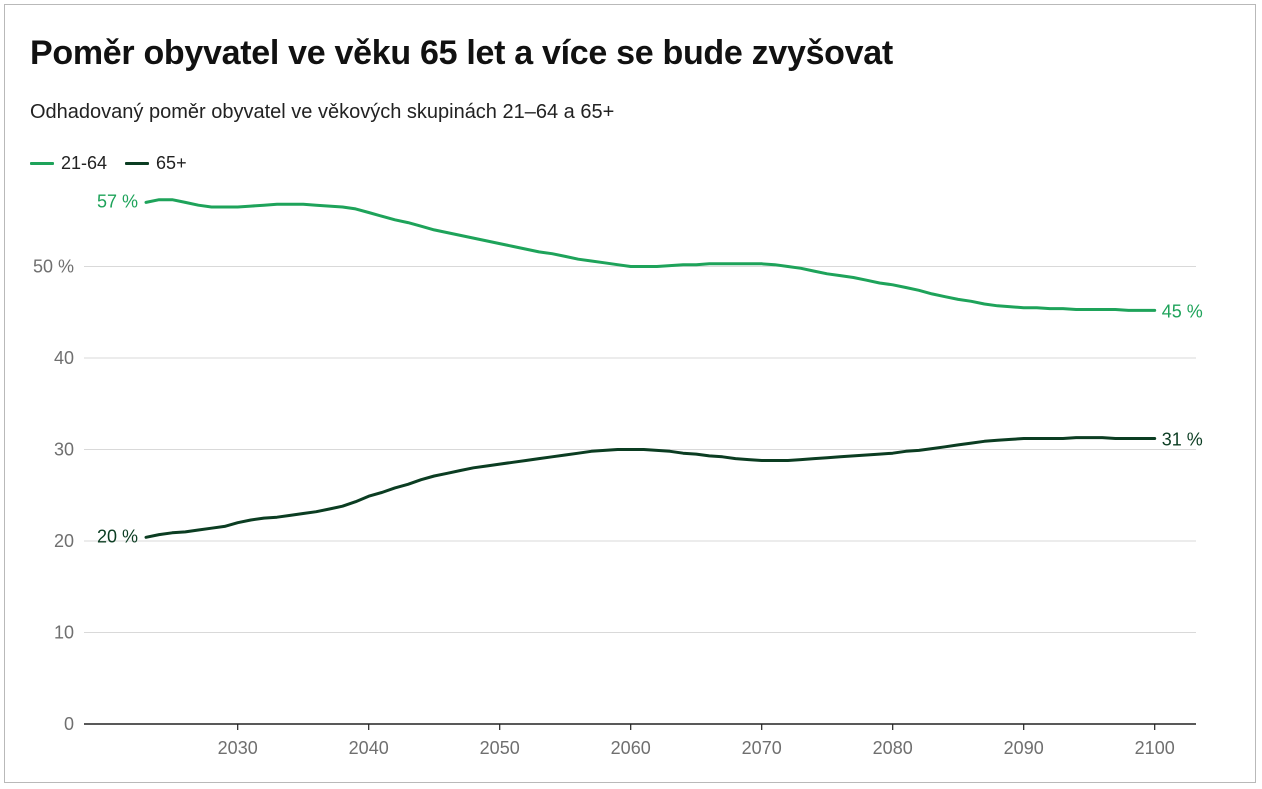  I want to click on x-axis-ticks: 2030 2040 2050 2060 2070 2080 2090 2100, so click(696, 741).